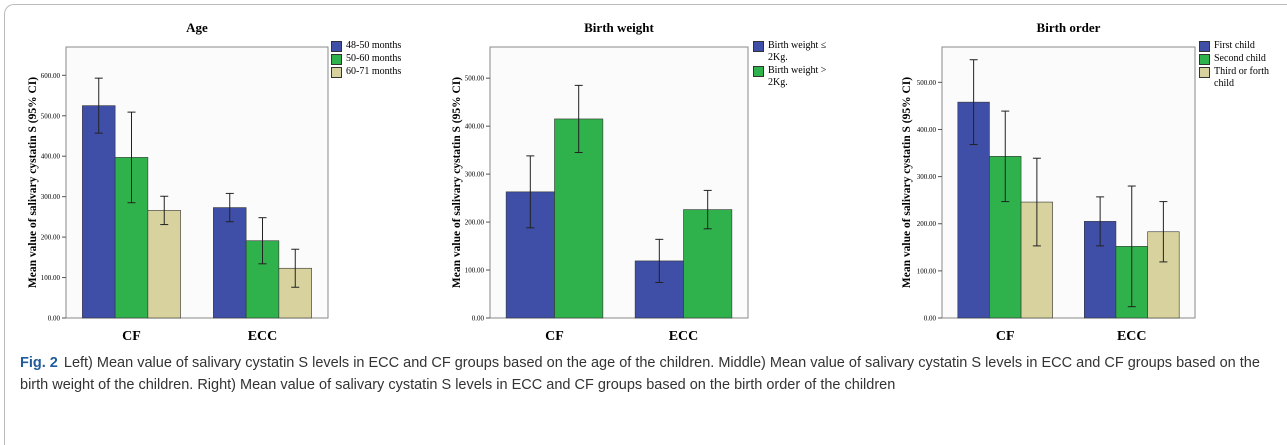 This screenshot has height=445, width=1287. I want to click on legend-item: Third or forth child, so click(1239, 78).